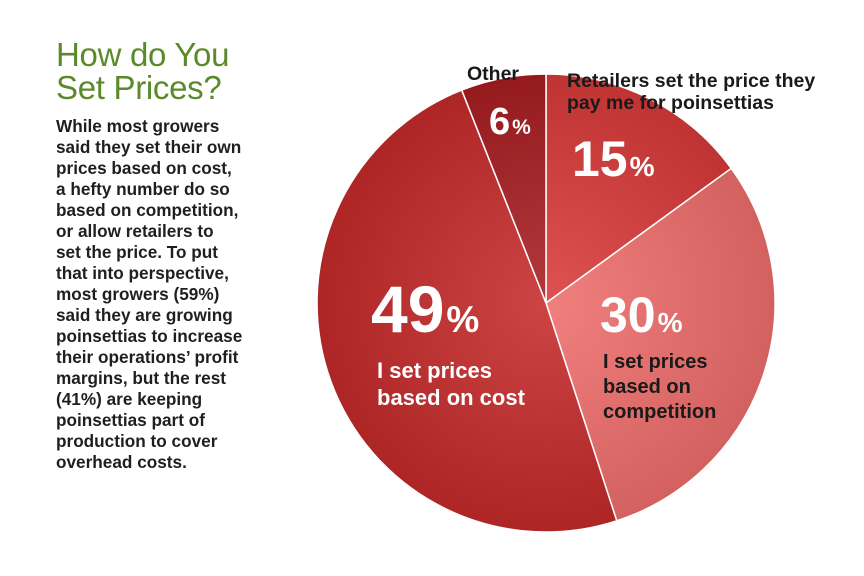 The width and height of the screenshot is (864, 576). Describe the element at coordinates (138, 126) in the screenshot. I see `description-line-1: While most growers` at that location.